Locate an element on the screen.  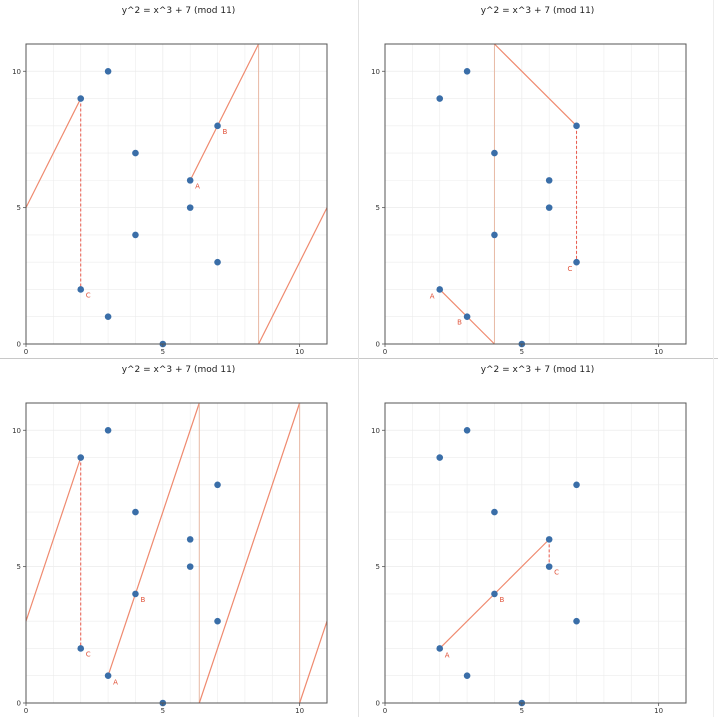
panel-divider-horizontal is located at coordinates (359, 358).